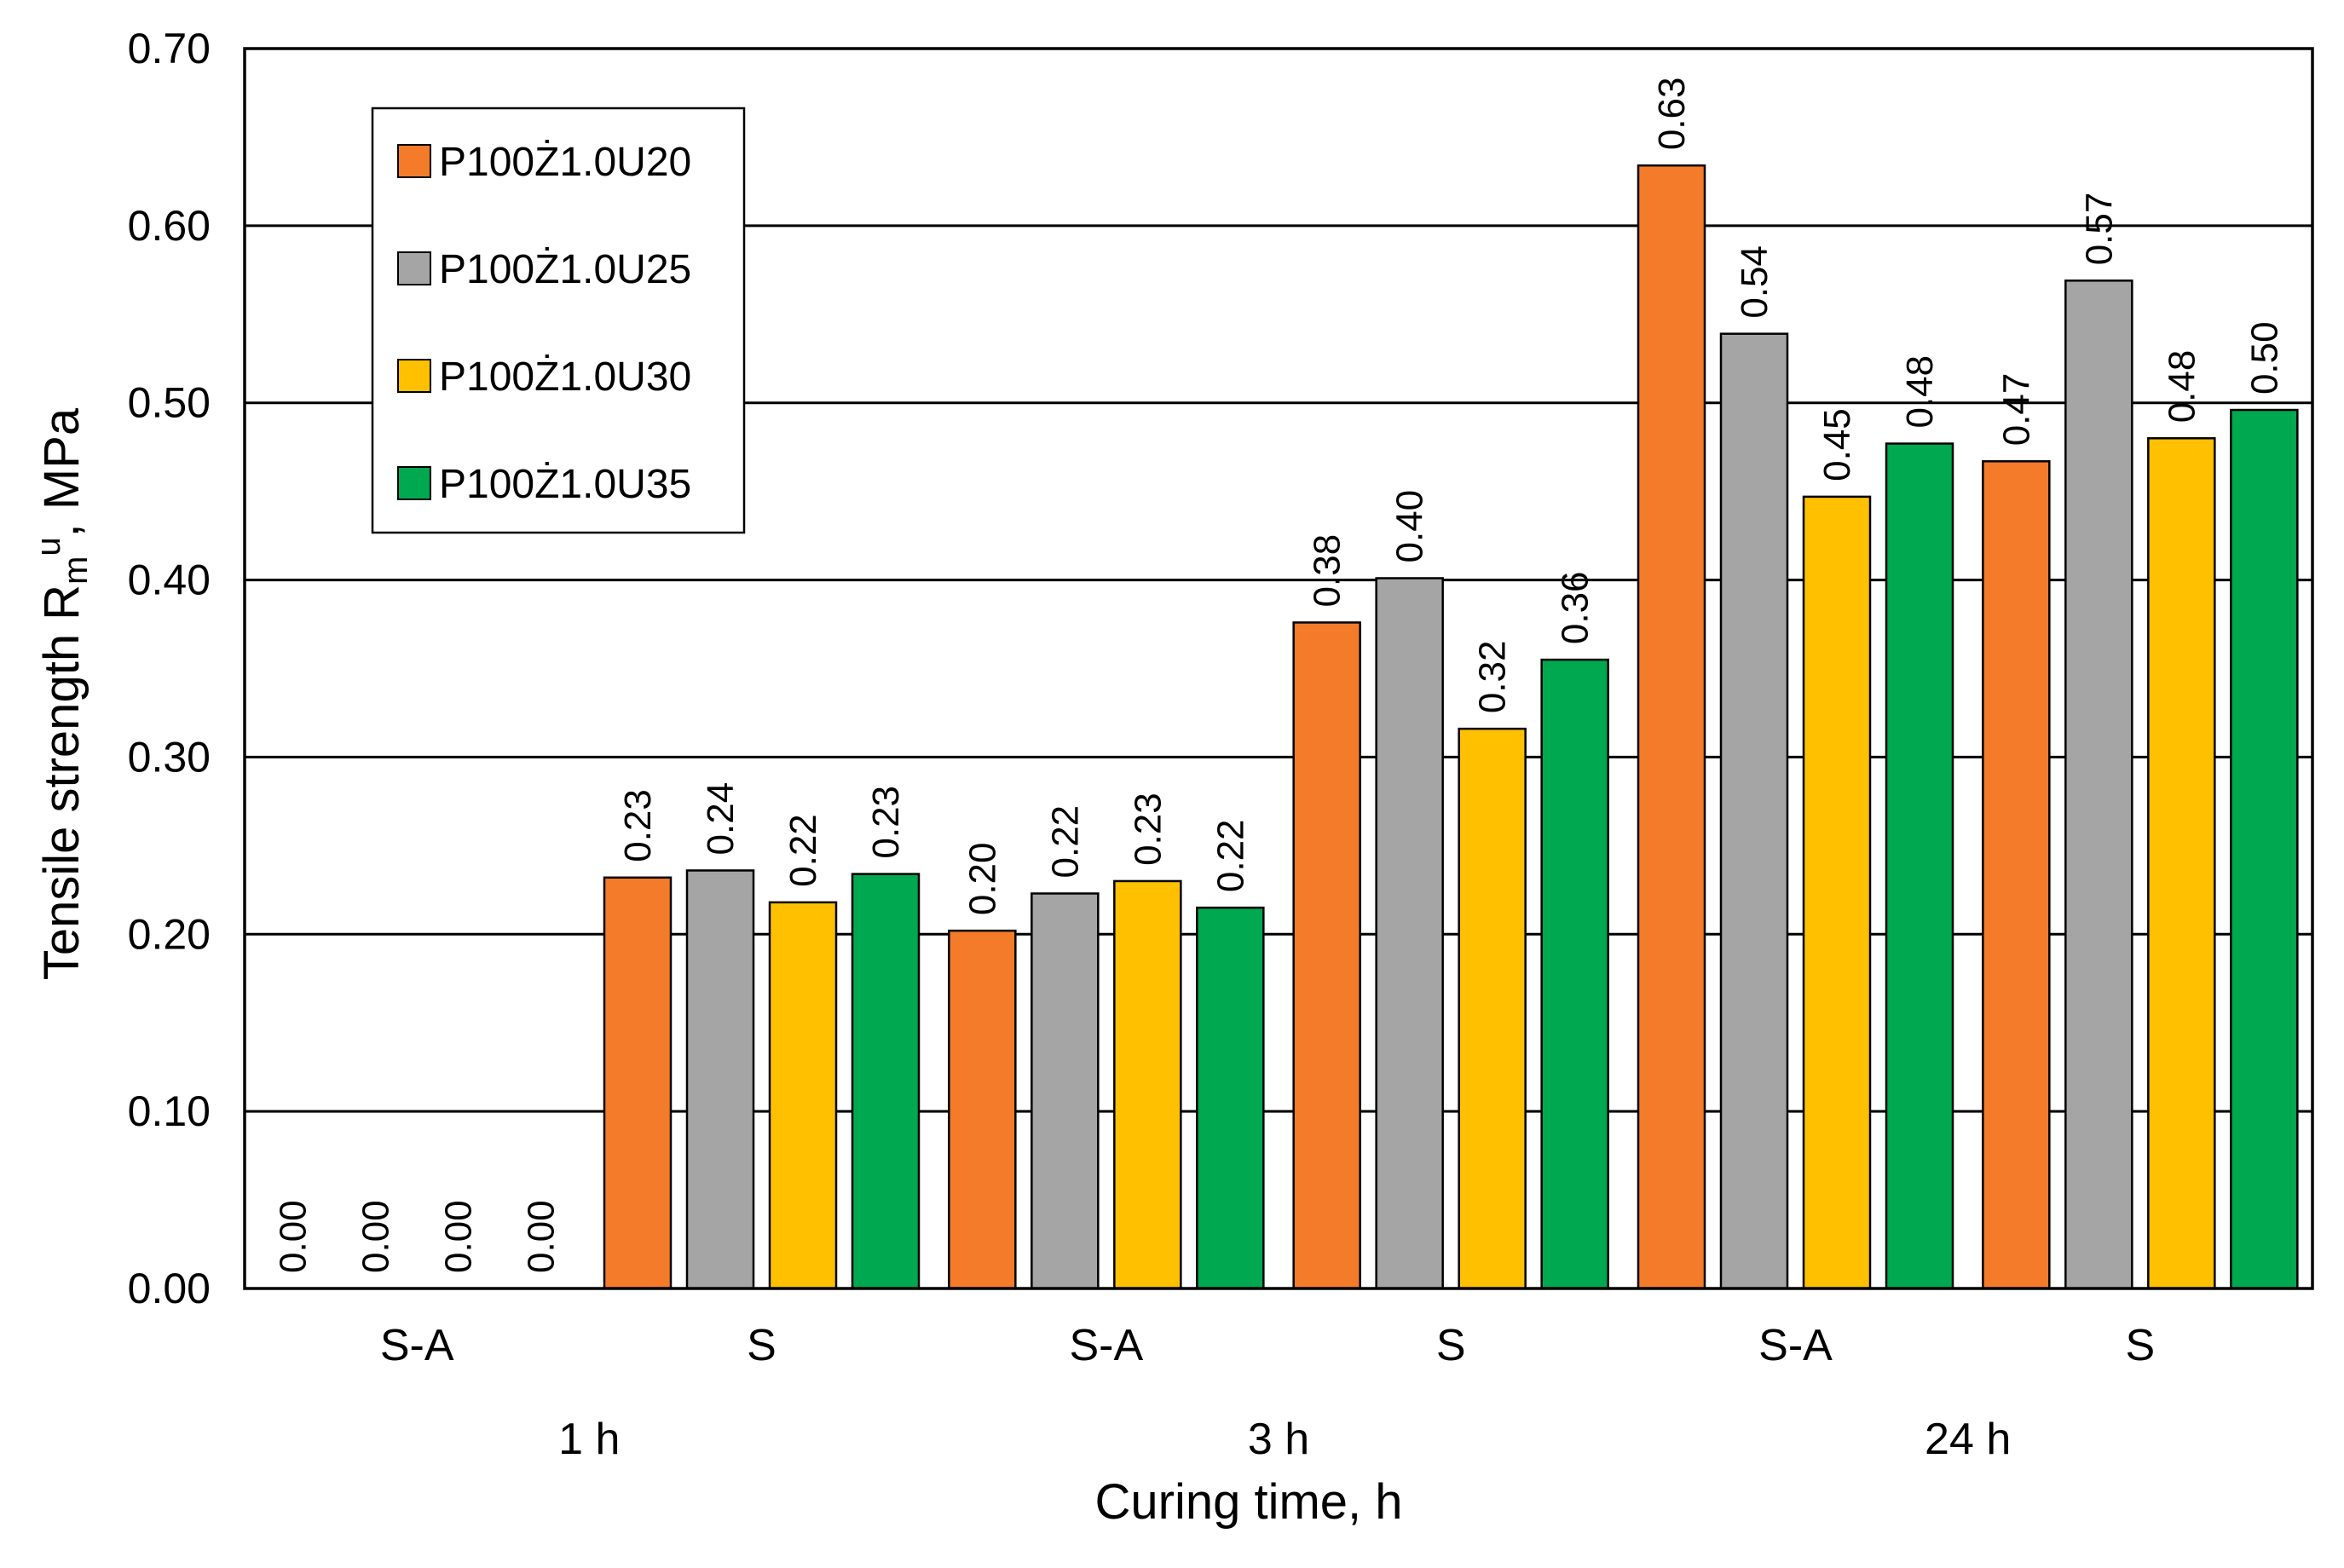  I want to click on x-group-label: 3 h, so click(1278, 1439).